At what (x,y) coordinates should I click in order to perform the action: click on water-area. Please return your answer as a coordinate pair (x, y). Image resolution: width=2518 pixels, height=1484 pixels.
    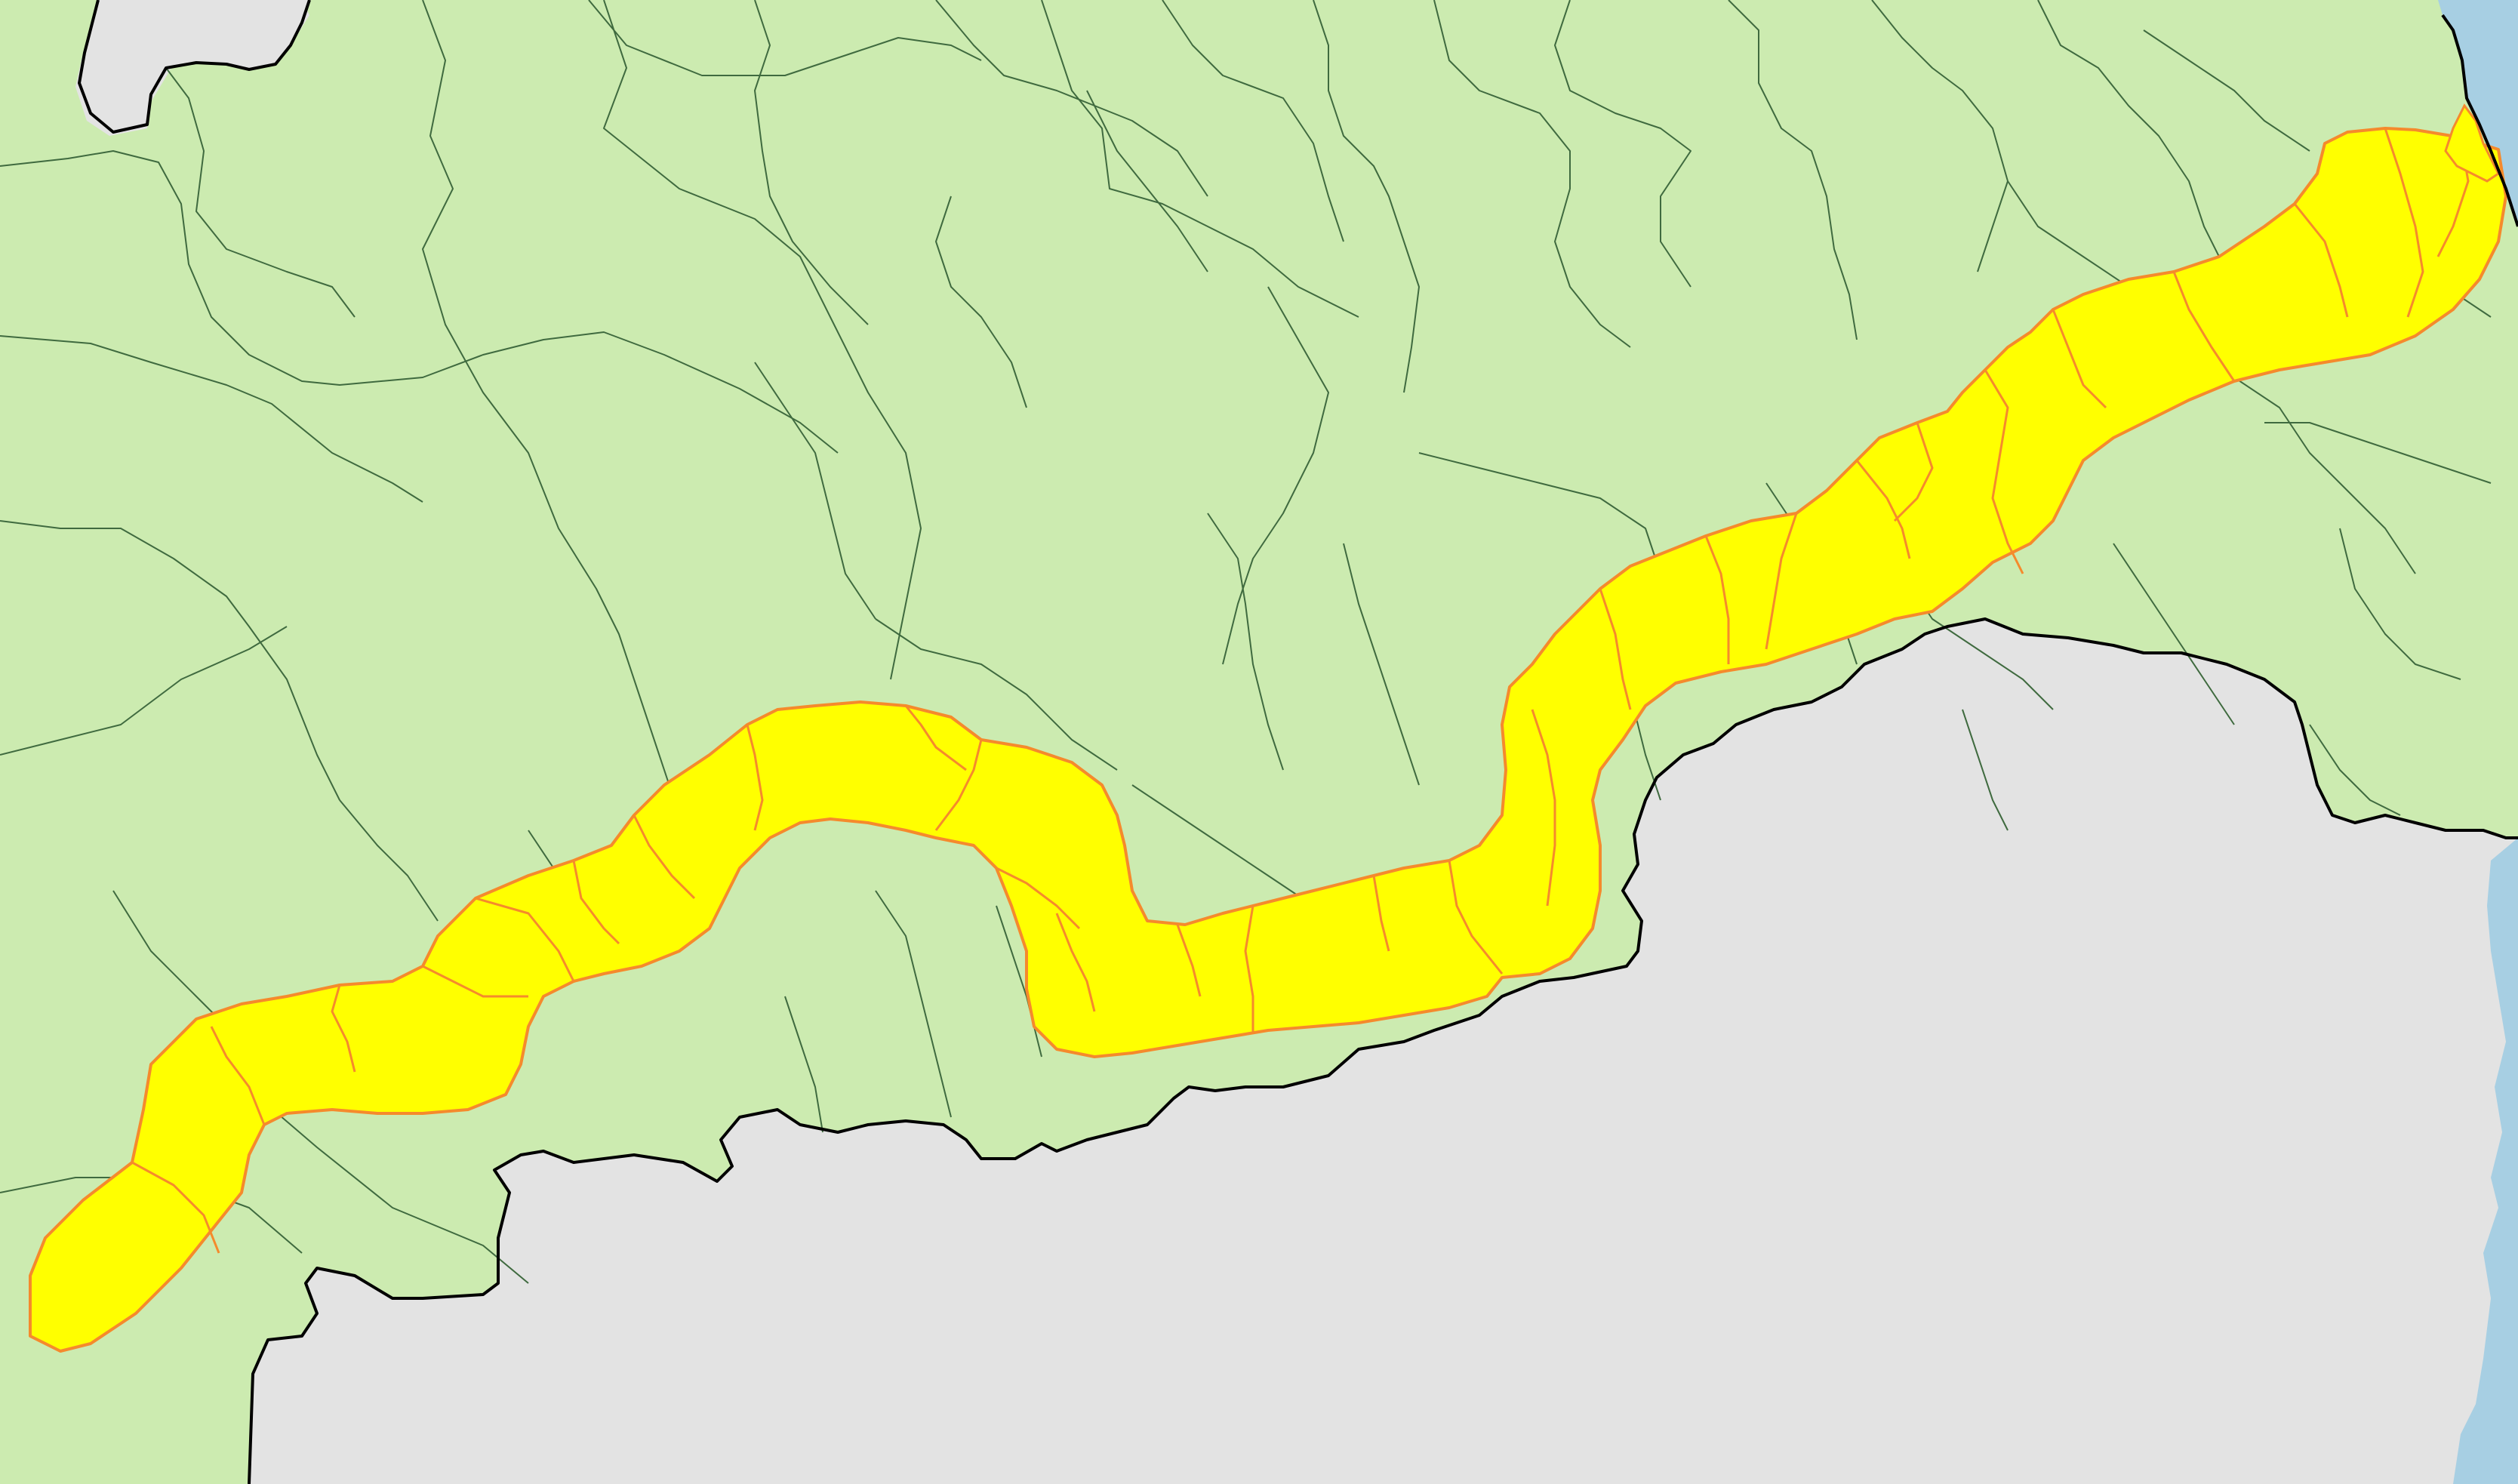
    Looking at the image, I should click on (2478, 742).